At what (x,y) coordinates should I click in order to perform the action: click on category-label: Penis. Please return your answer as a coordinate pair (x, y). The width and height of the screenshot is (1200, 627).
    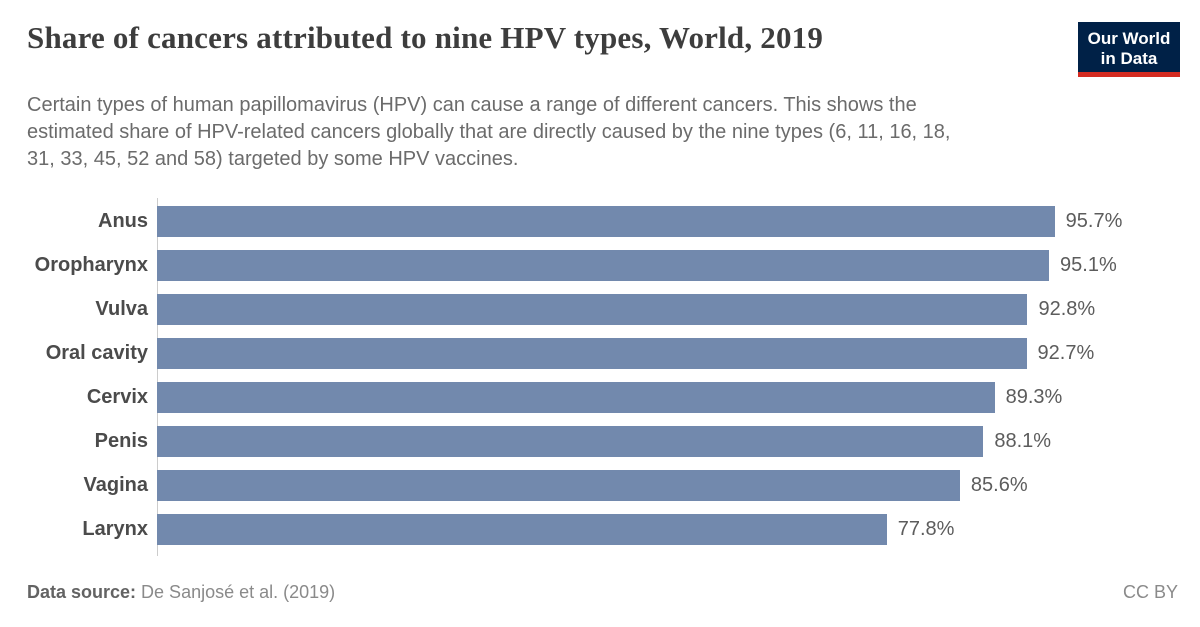
    Looking at the image, I should click on (121, 441).